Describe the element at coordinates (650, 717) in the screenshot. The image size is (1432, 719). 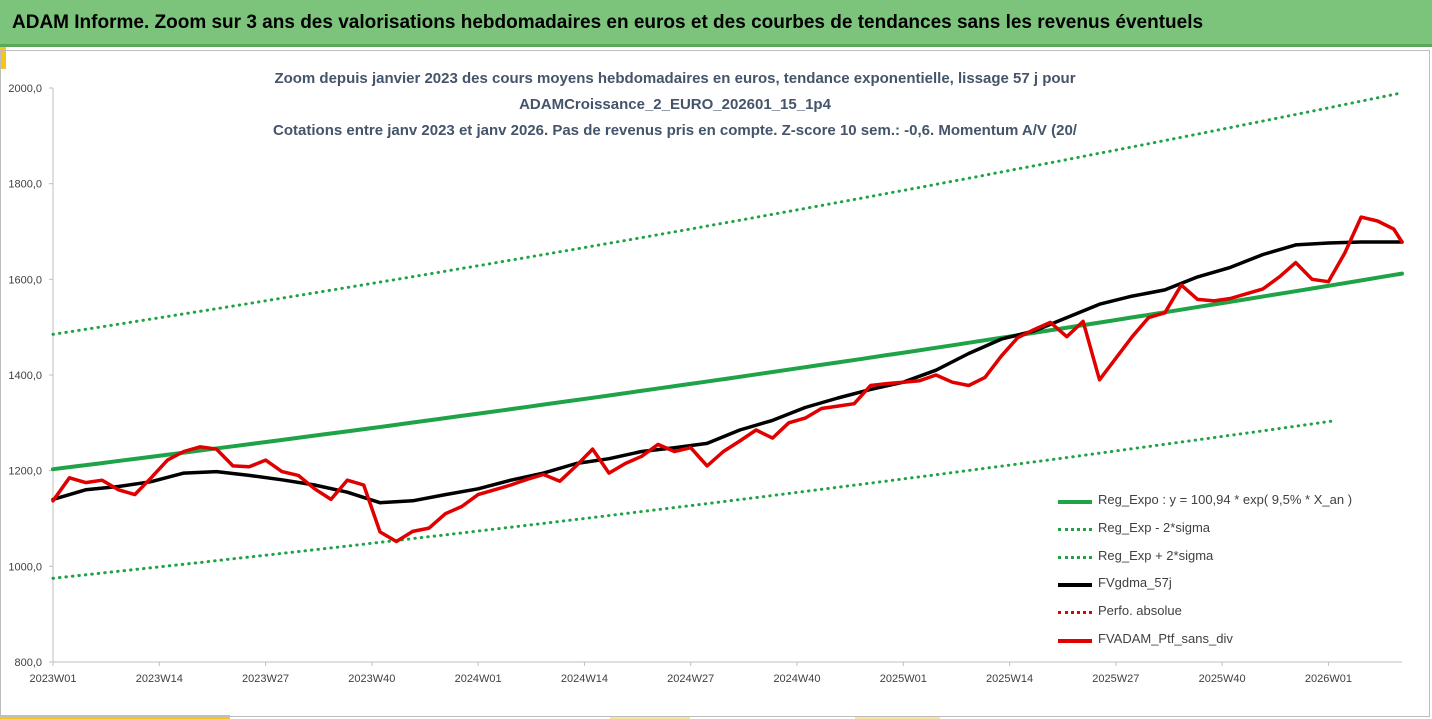
I see `accent-strip-bottom` at that location.